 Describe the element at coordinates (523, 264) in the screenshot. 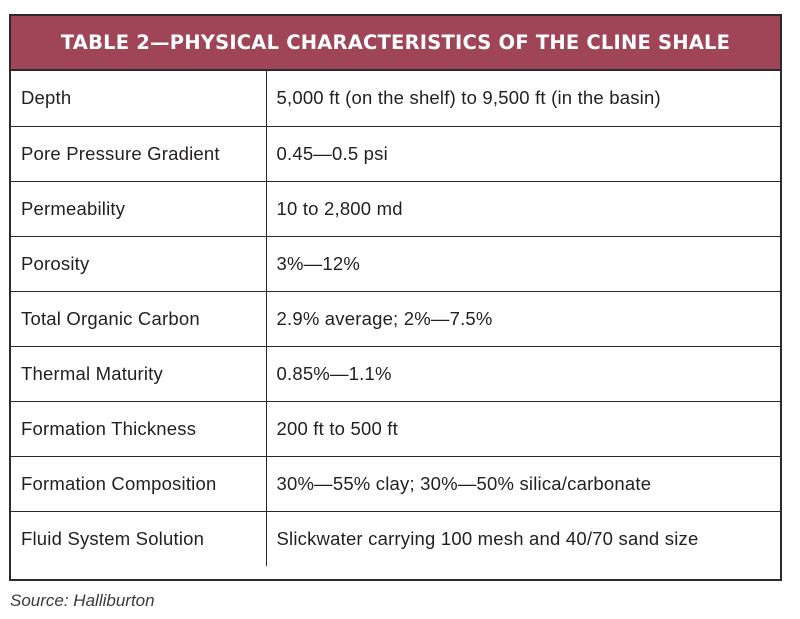

I see `row-value: 3%—12%` at that location.